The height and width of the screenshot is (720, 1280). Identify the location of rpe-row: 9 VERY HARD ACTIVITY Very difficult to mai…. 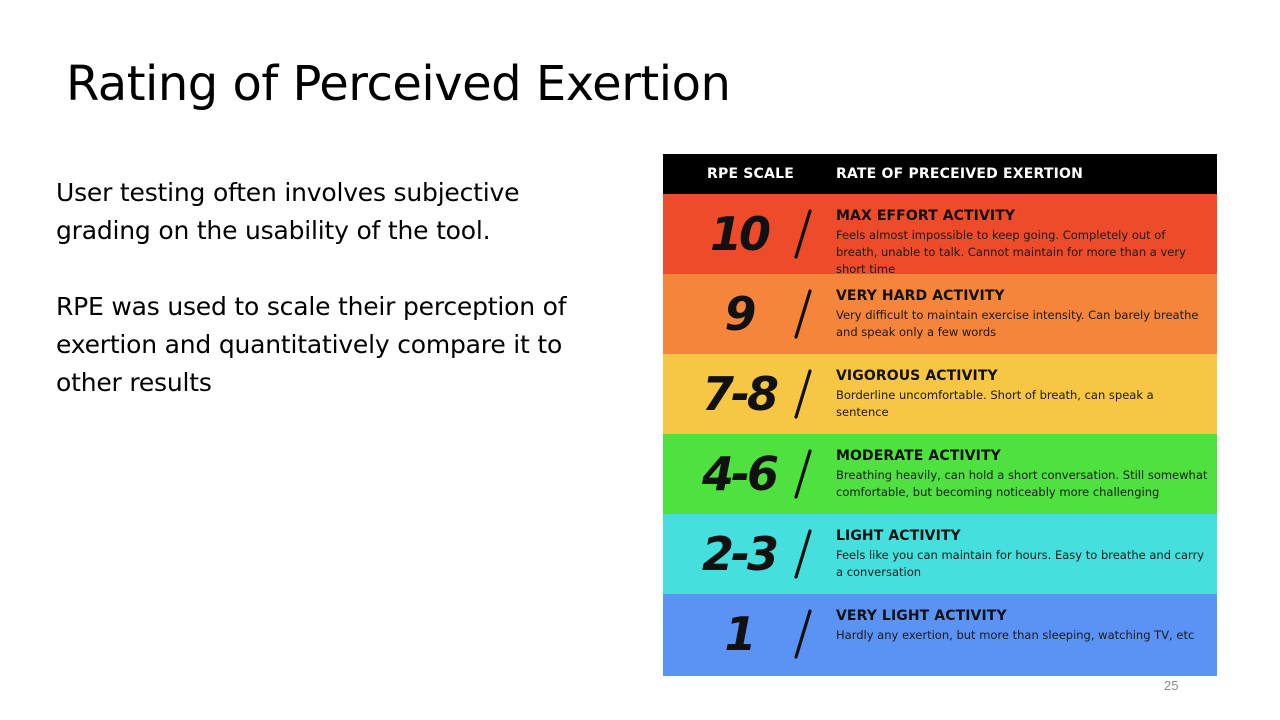
(940, 314).